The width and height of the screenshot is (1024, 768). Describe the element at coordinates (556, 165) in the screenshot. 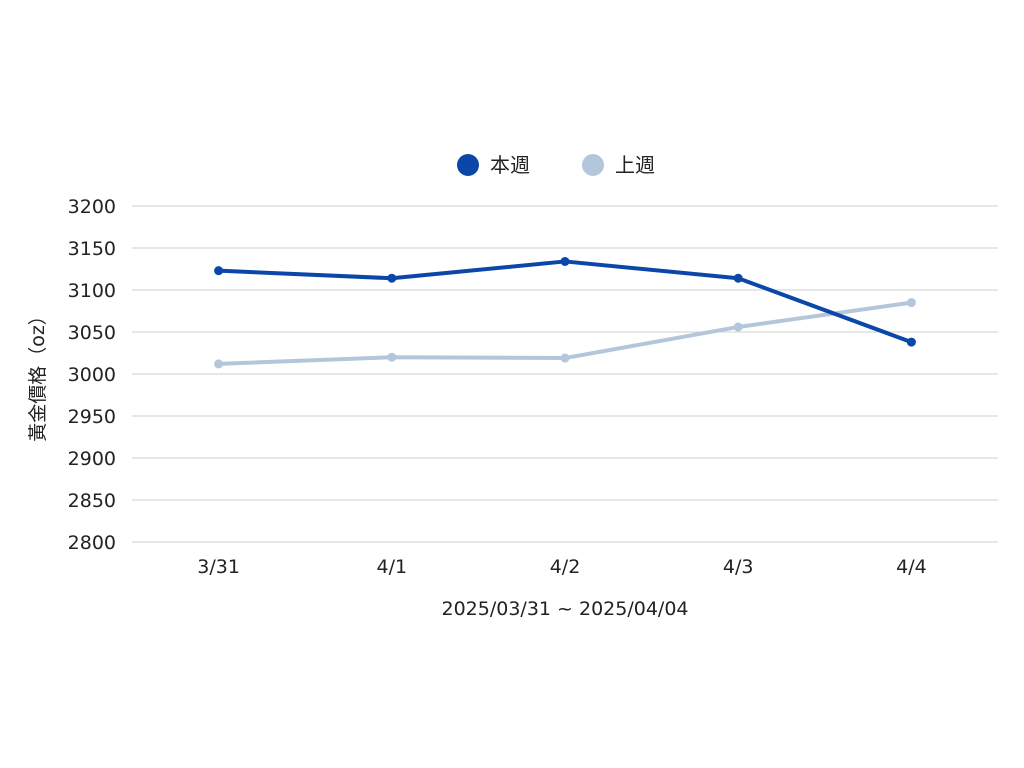

I see `legend: 本週 上週` at that location.